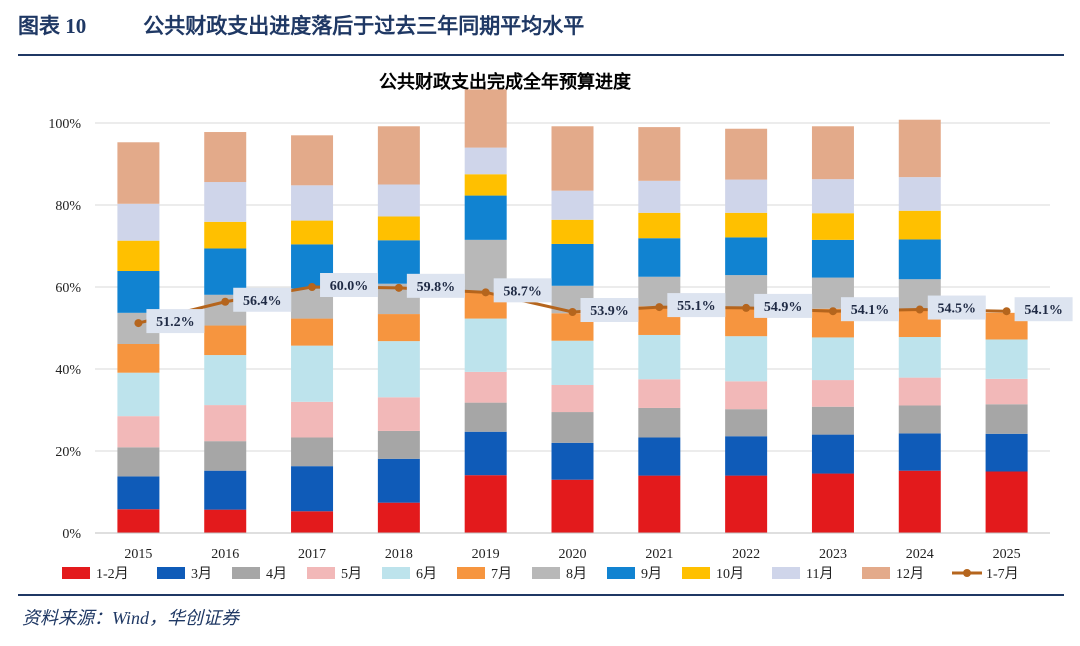 This screenshot has width=1080, height=646. What do you see at coordinates (64, 124) in the screenshot?
I see `y-tick-label: 100%` at bounding box center [64, 124].